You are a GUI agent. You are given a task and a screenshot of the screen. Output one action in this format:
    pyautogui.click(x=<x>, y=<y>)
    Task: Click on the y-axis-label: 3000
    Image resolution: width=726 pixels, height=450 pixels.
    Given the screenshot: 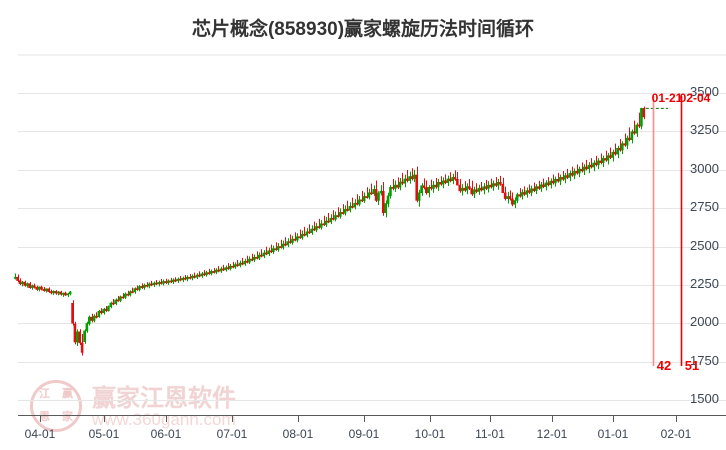 What is the action you would take?
    pyautogui.click(x=704, y=168)
    